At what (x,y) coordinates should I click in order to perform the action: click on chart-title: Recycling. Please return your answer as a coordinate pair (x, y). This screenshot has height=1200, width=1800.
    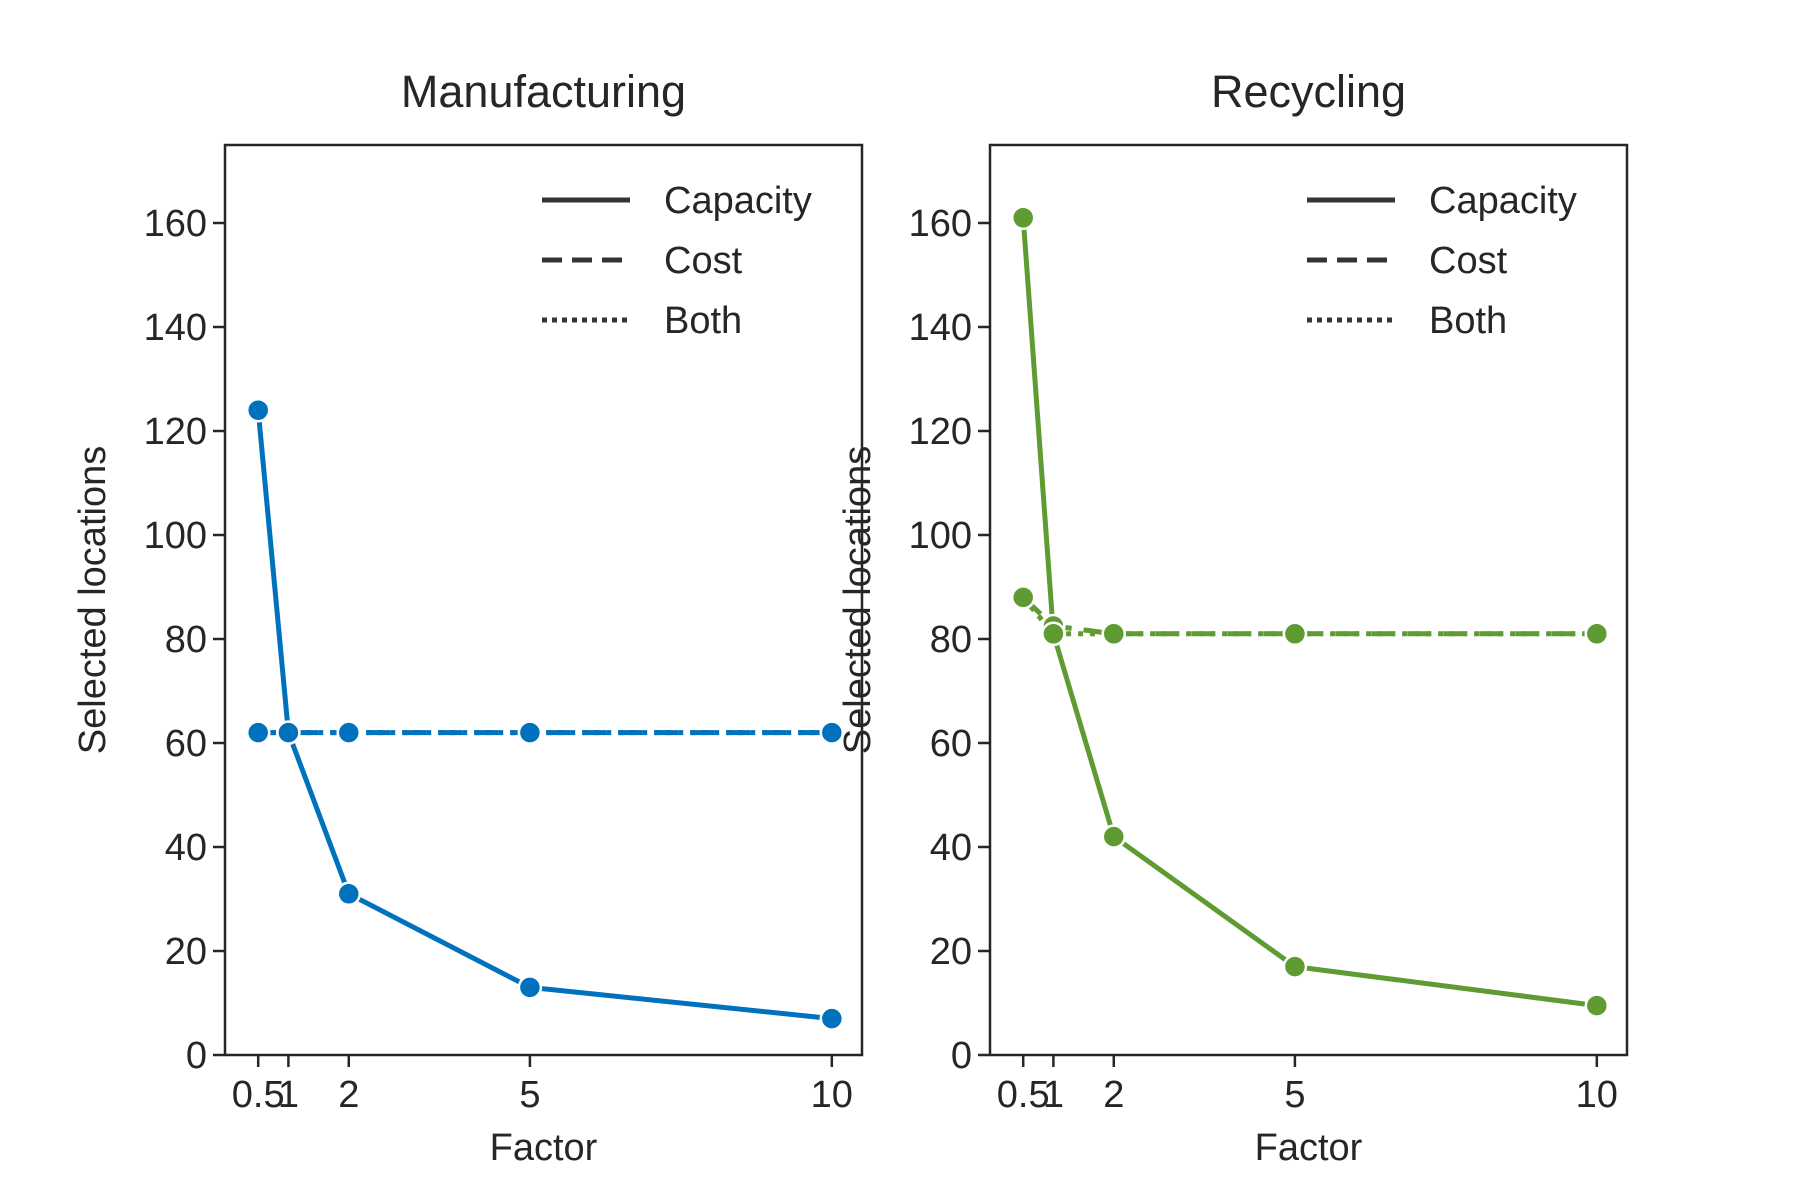
    Looking at the image, I should click on (1308, 91).